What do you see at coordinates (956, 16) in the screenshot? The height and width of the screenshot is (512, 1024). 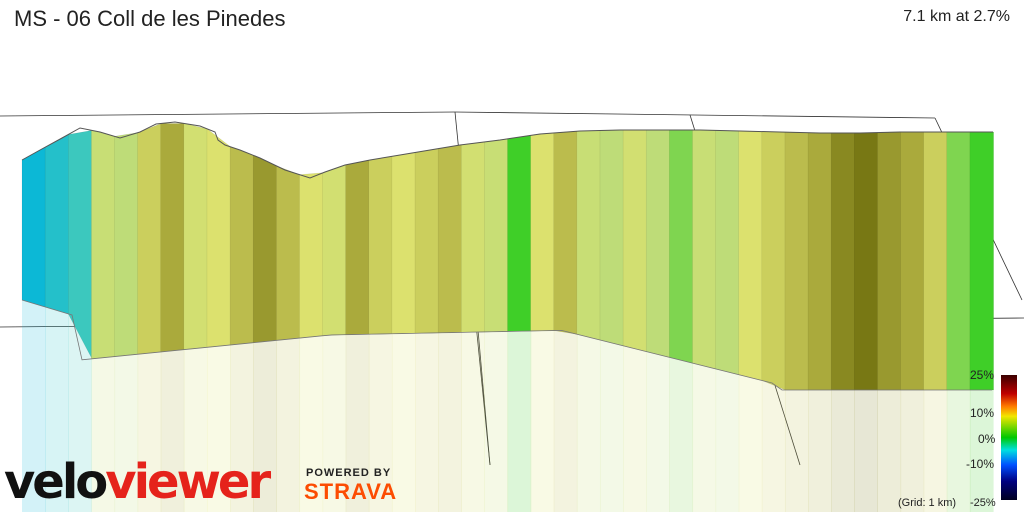 I see `segment-summary: 7.1 km at 2.7%` at bounding box center [956, 16].